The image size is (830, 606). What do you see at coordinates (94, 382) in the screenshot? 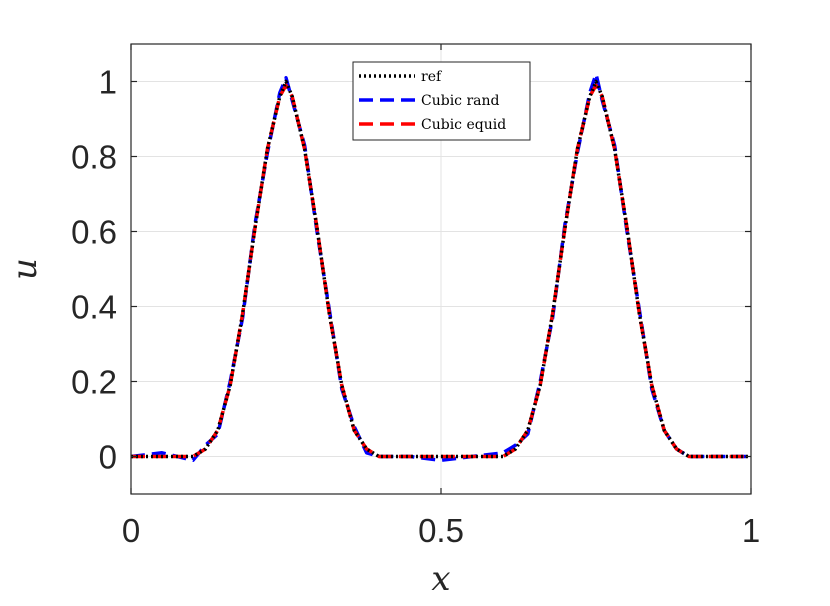
I see `y-tick-label: 0.2` at bounding box center [94, 382].